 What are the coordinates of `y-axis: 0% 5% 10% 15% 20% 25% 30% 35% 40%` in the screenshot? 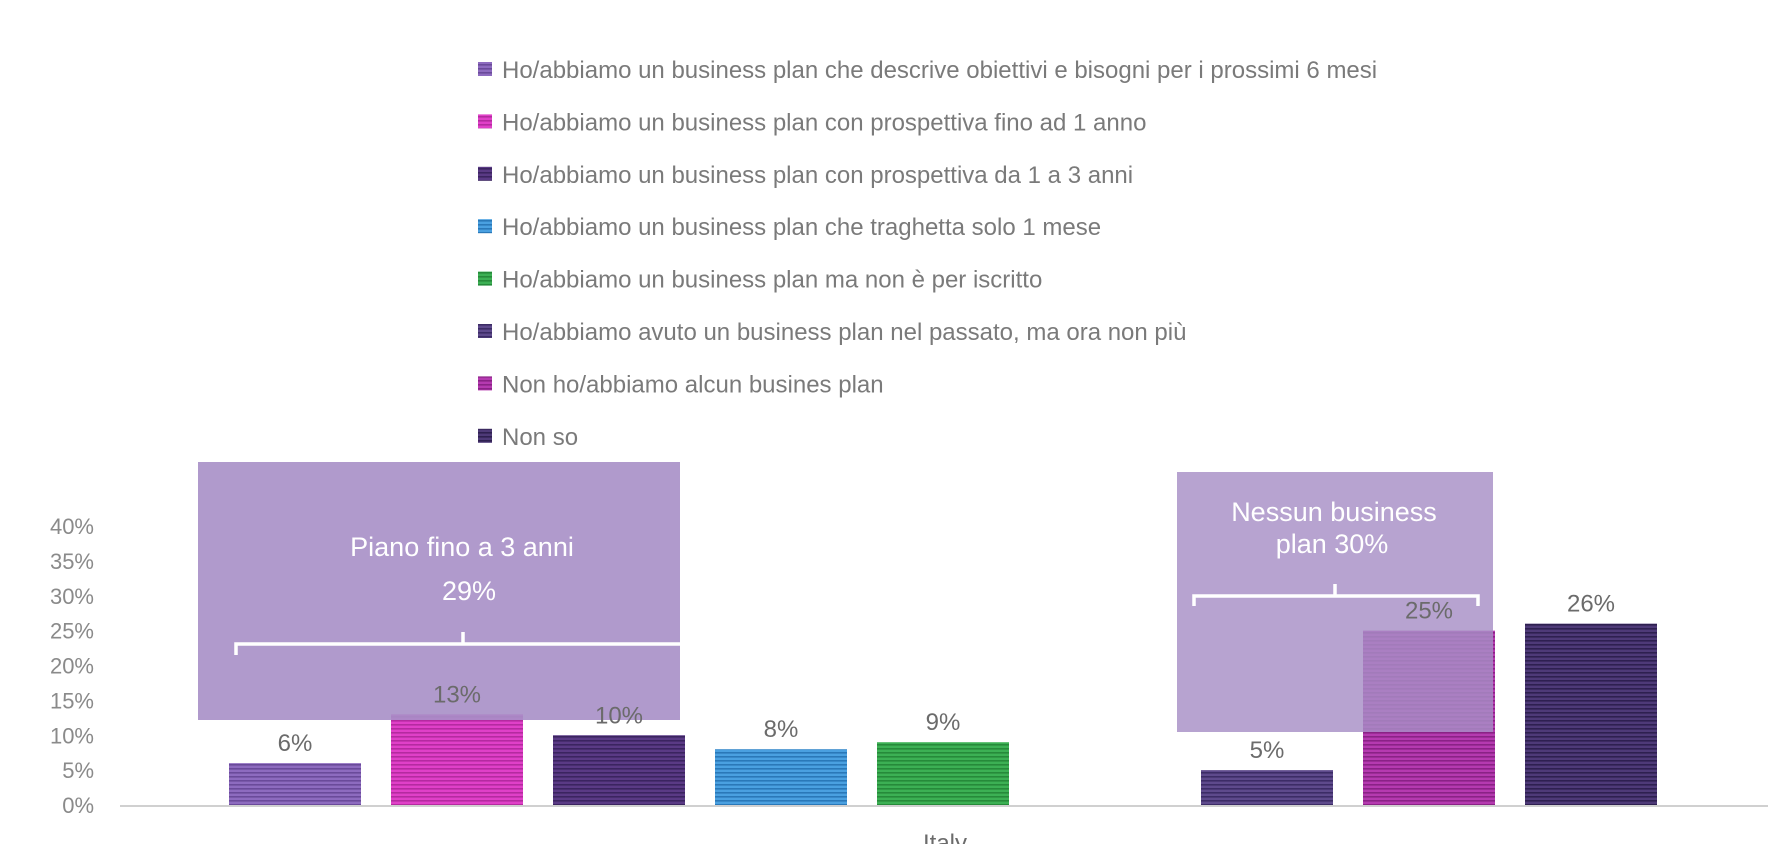 It's located at (72, 666).